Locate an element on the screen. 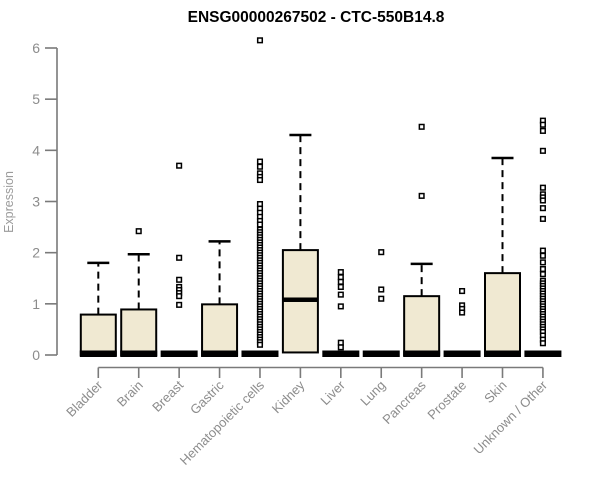  box-group-pancreas is located at coordinates (422, 240).